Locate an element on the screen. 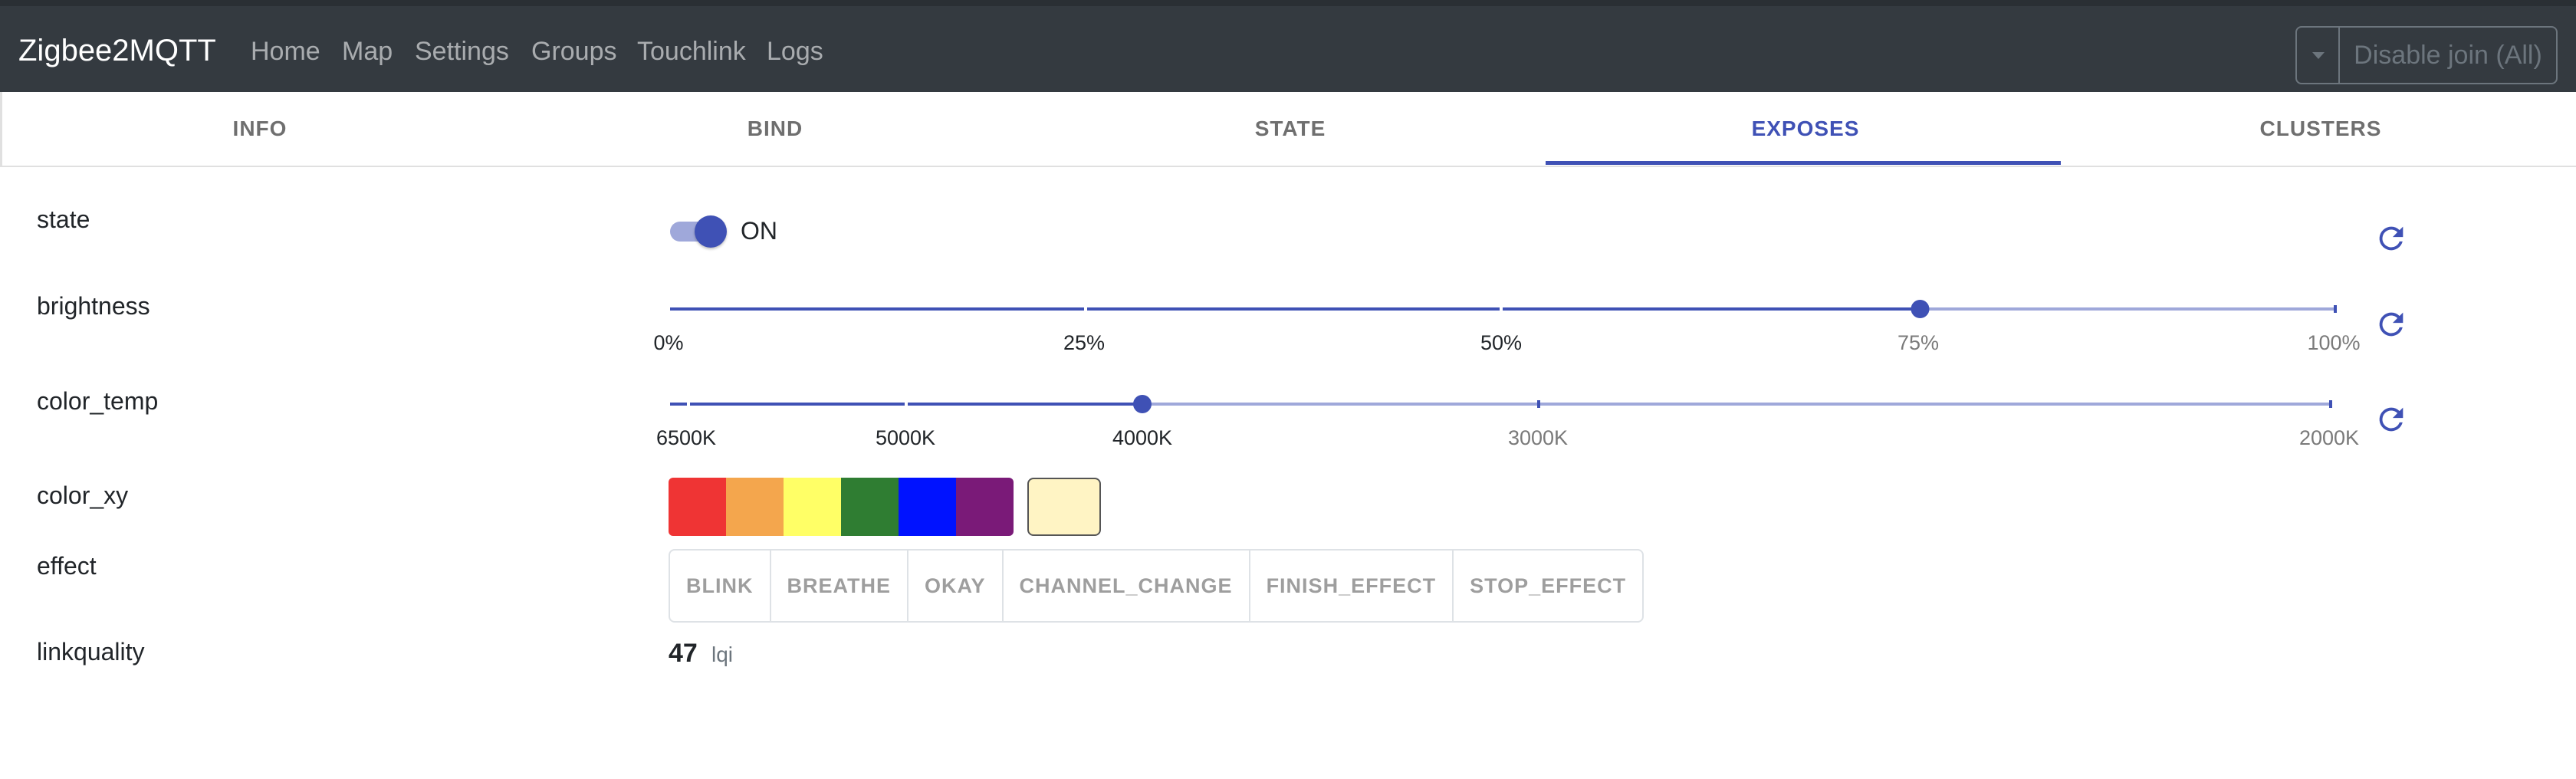 This screenshot has height=779, width=2576. brightness-mark-label: 50% is located at coordinates (1502, 342).